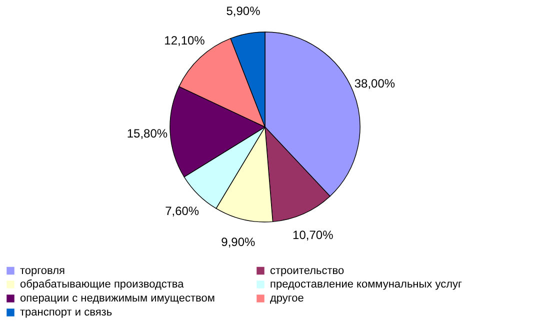  Describe the element at coordinates (117, 298) in the screenshot. I see `legend-label: операции с недвижимым имуществом` at that location.